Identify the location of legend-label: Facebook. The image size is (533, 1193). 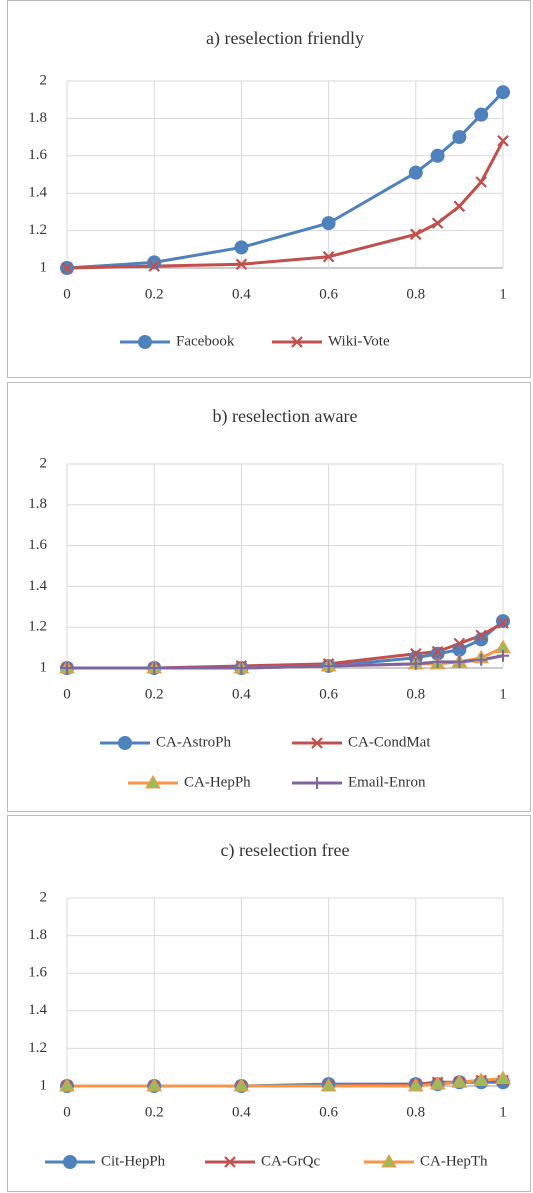
(205, 341).